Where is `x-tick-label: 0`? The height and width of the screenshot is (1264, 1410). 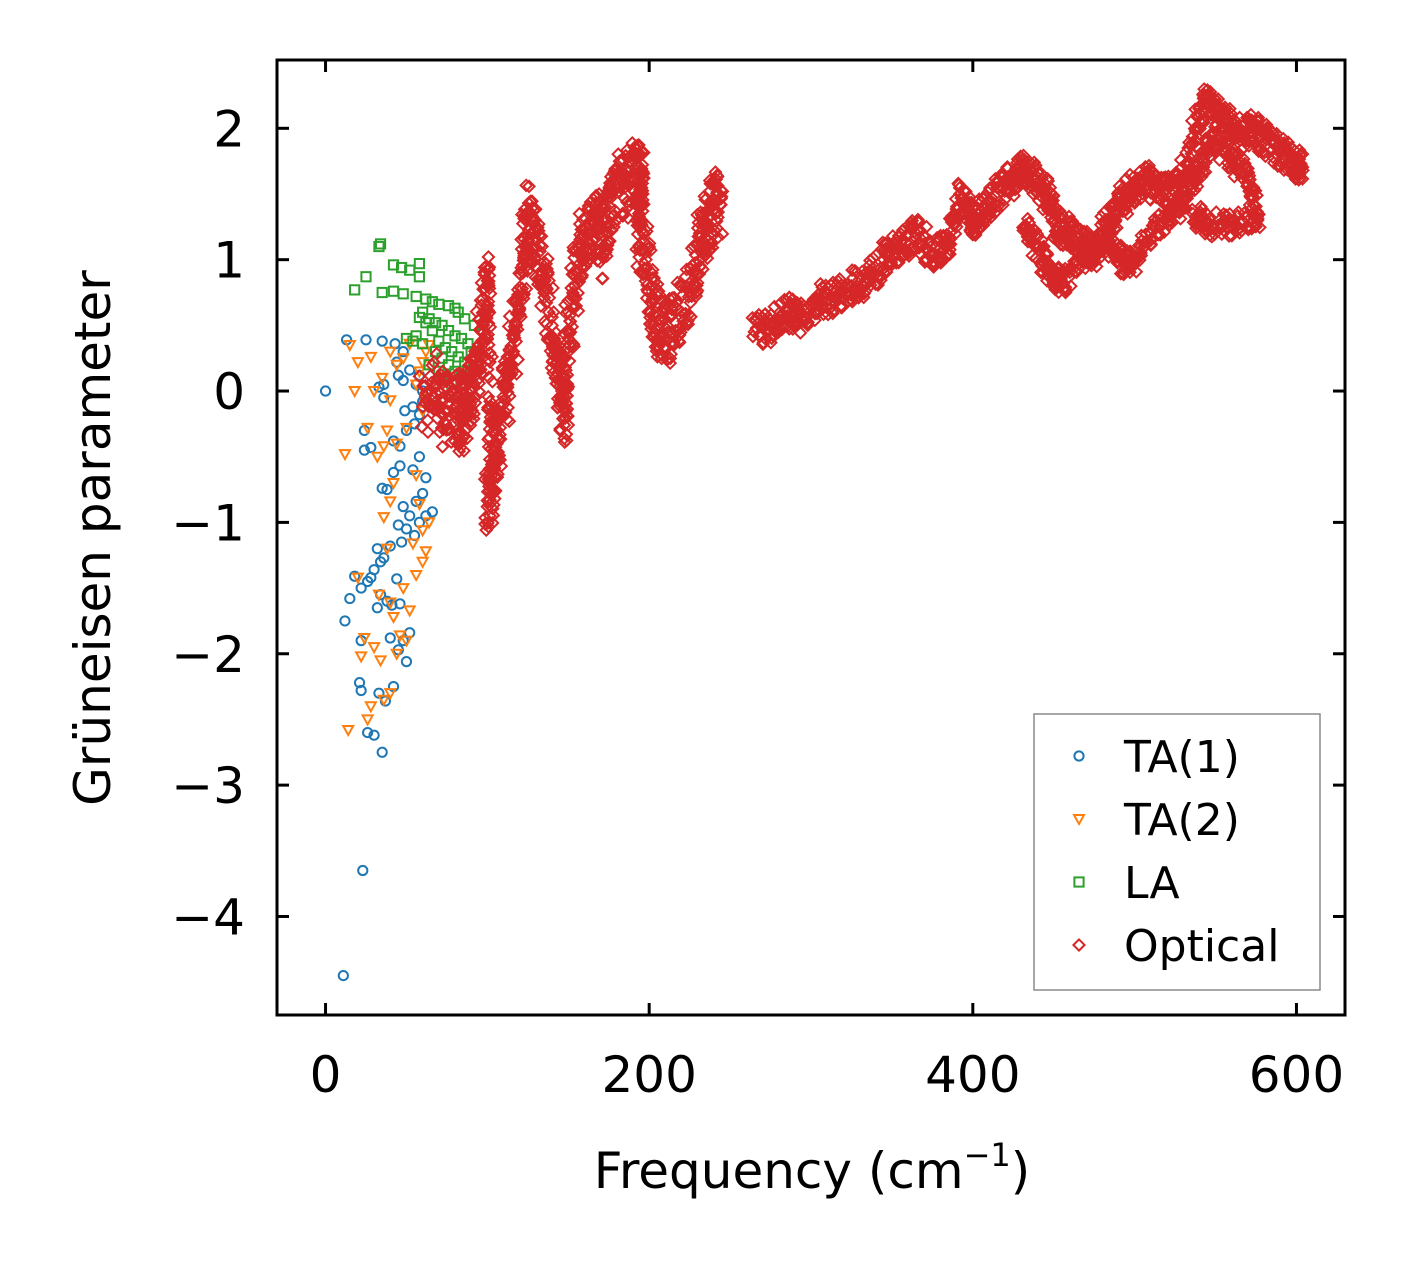 x-tick-label: 0 is located at coordinates (326, 1075).